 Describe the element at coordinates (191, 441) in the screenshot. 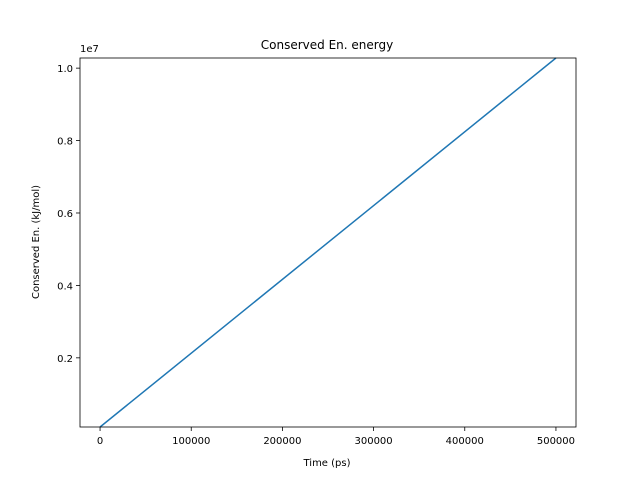

I see `x-tick-label: 100000` at that location.